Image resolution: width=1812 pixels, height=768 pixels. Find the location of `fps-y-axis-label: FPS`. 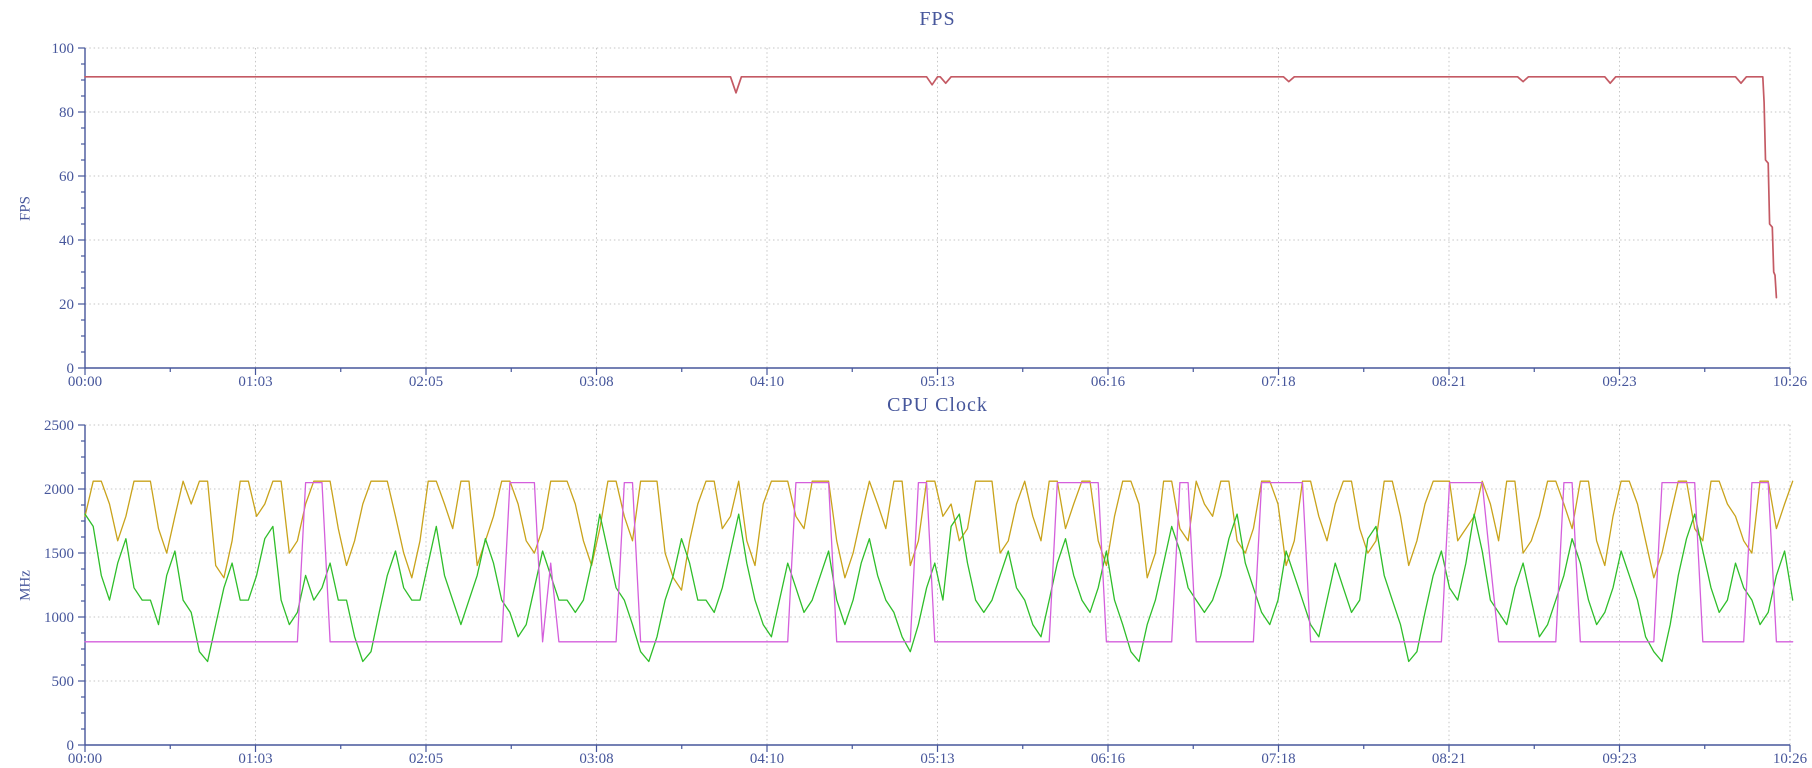

fps-y-axis-label: FPS is located at coordinates (25, 208).